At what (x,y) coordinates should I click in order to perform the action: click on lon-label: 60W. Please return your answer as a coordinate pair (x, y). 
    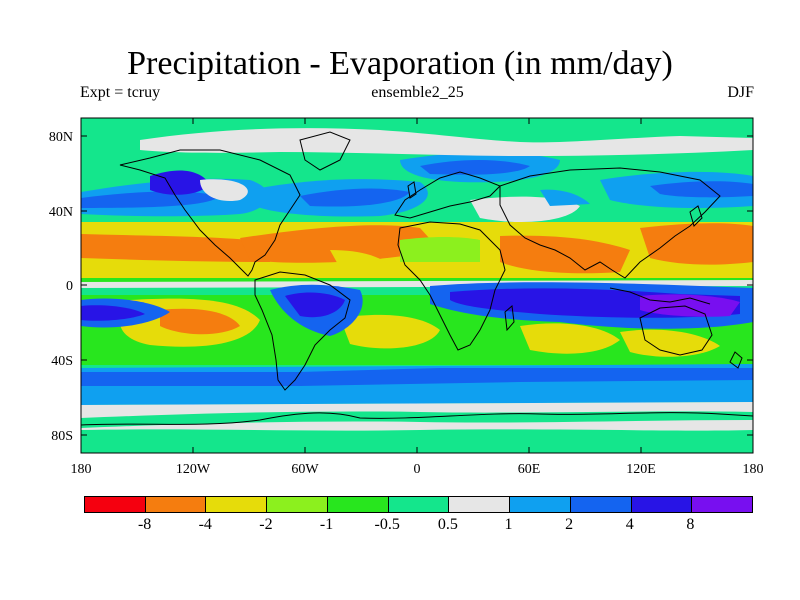
    Looking at the image, I should click on (305, 469).